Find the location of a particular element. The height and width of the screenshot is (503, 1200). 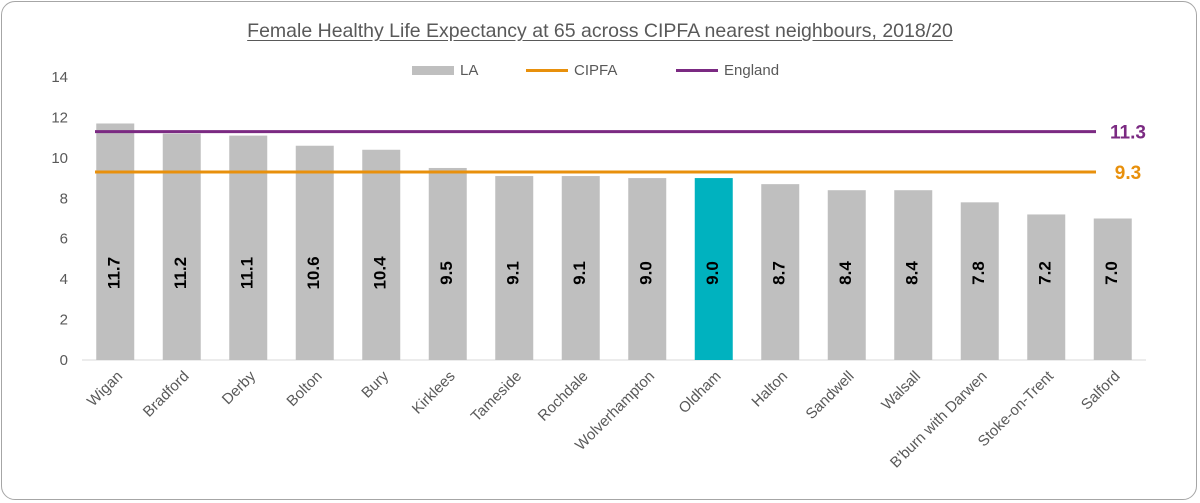

legend-item-england: England is located at coordinates (727, 70).